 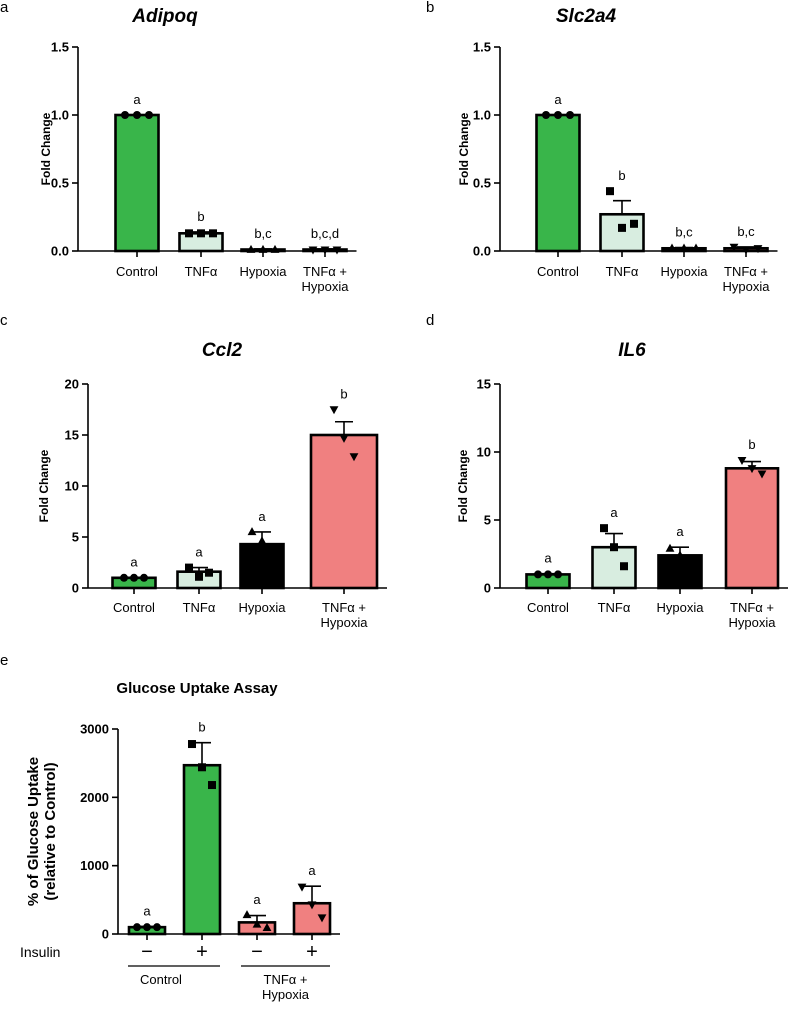 I want to click on panel-letter: a, so click(x=4, y=8).